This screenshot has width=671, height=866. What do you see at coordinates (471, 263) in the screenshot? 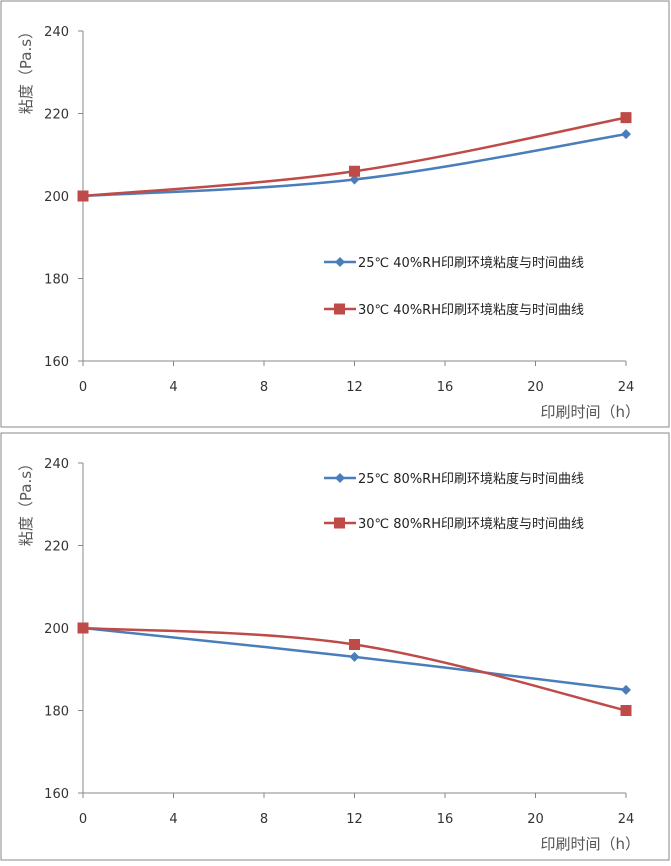
I see `legend-label: 25℃ 40%RH印刷环境粘度与时间曲线` at bounding box center [471, 263].